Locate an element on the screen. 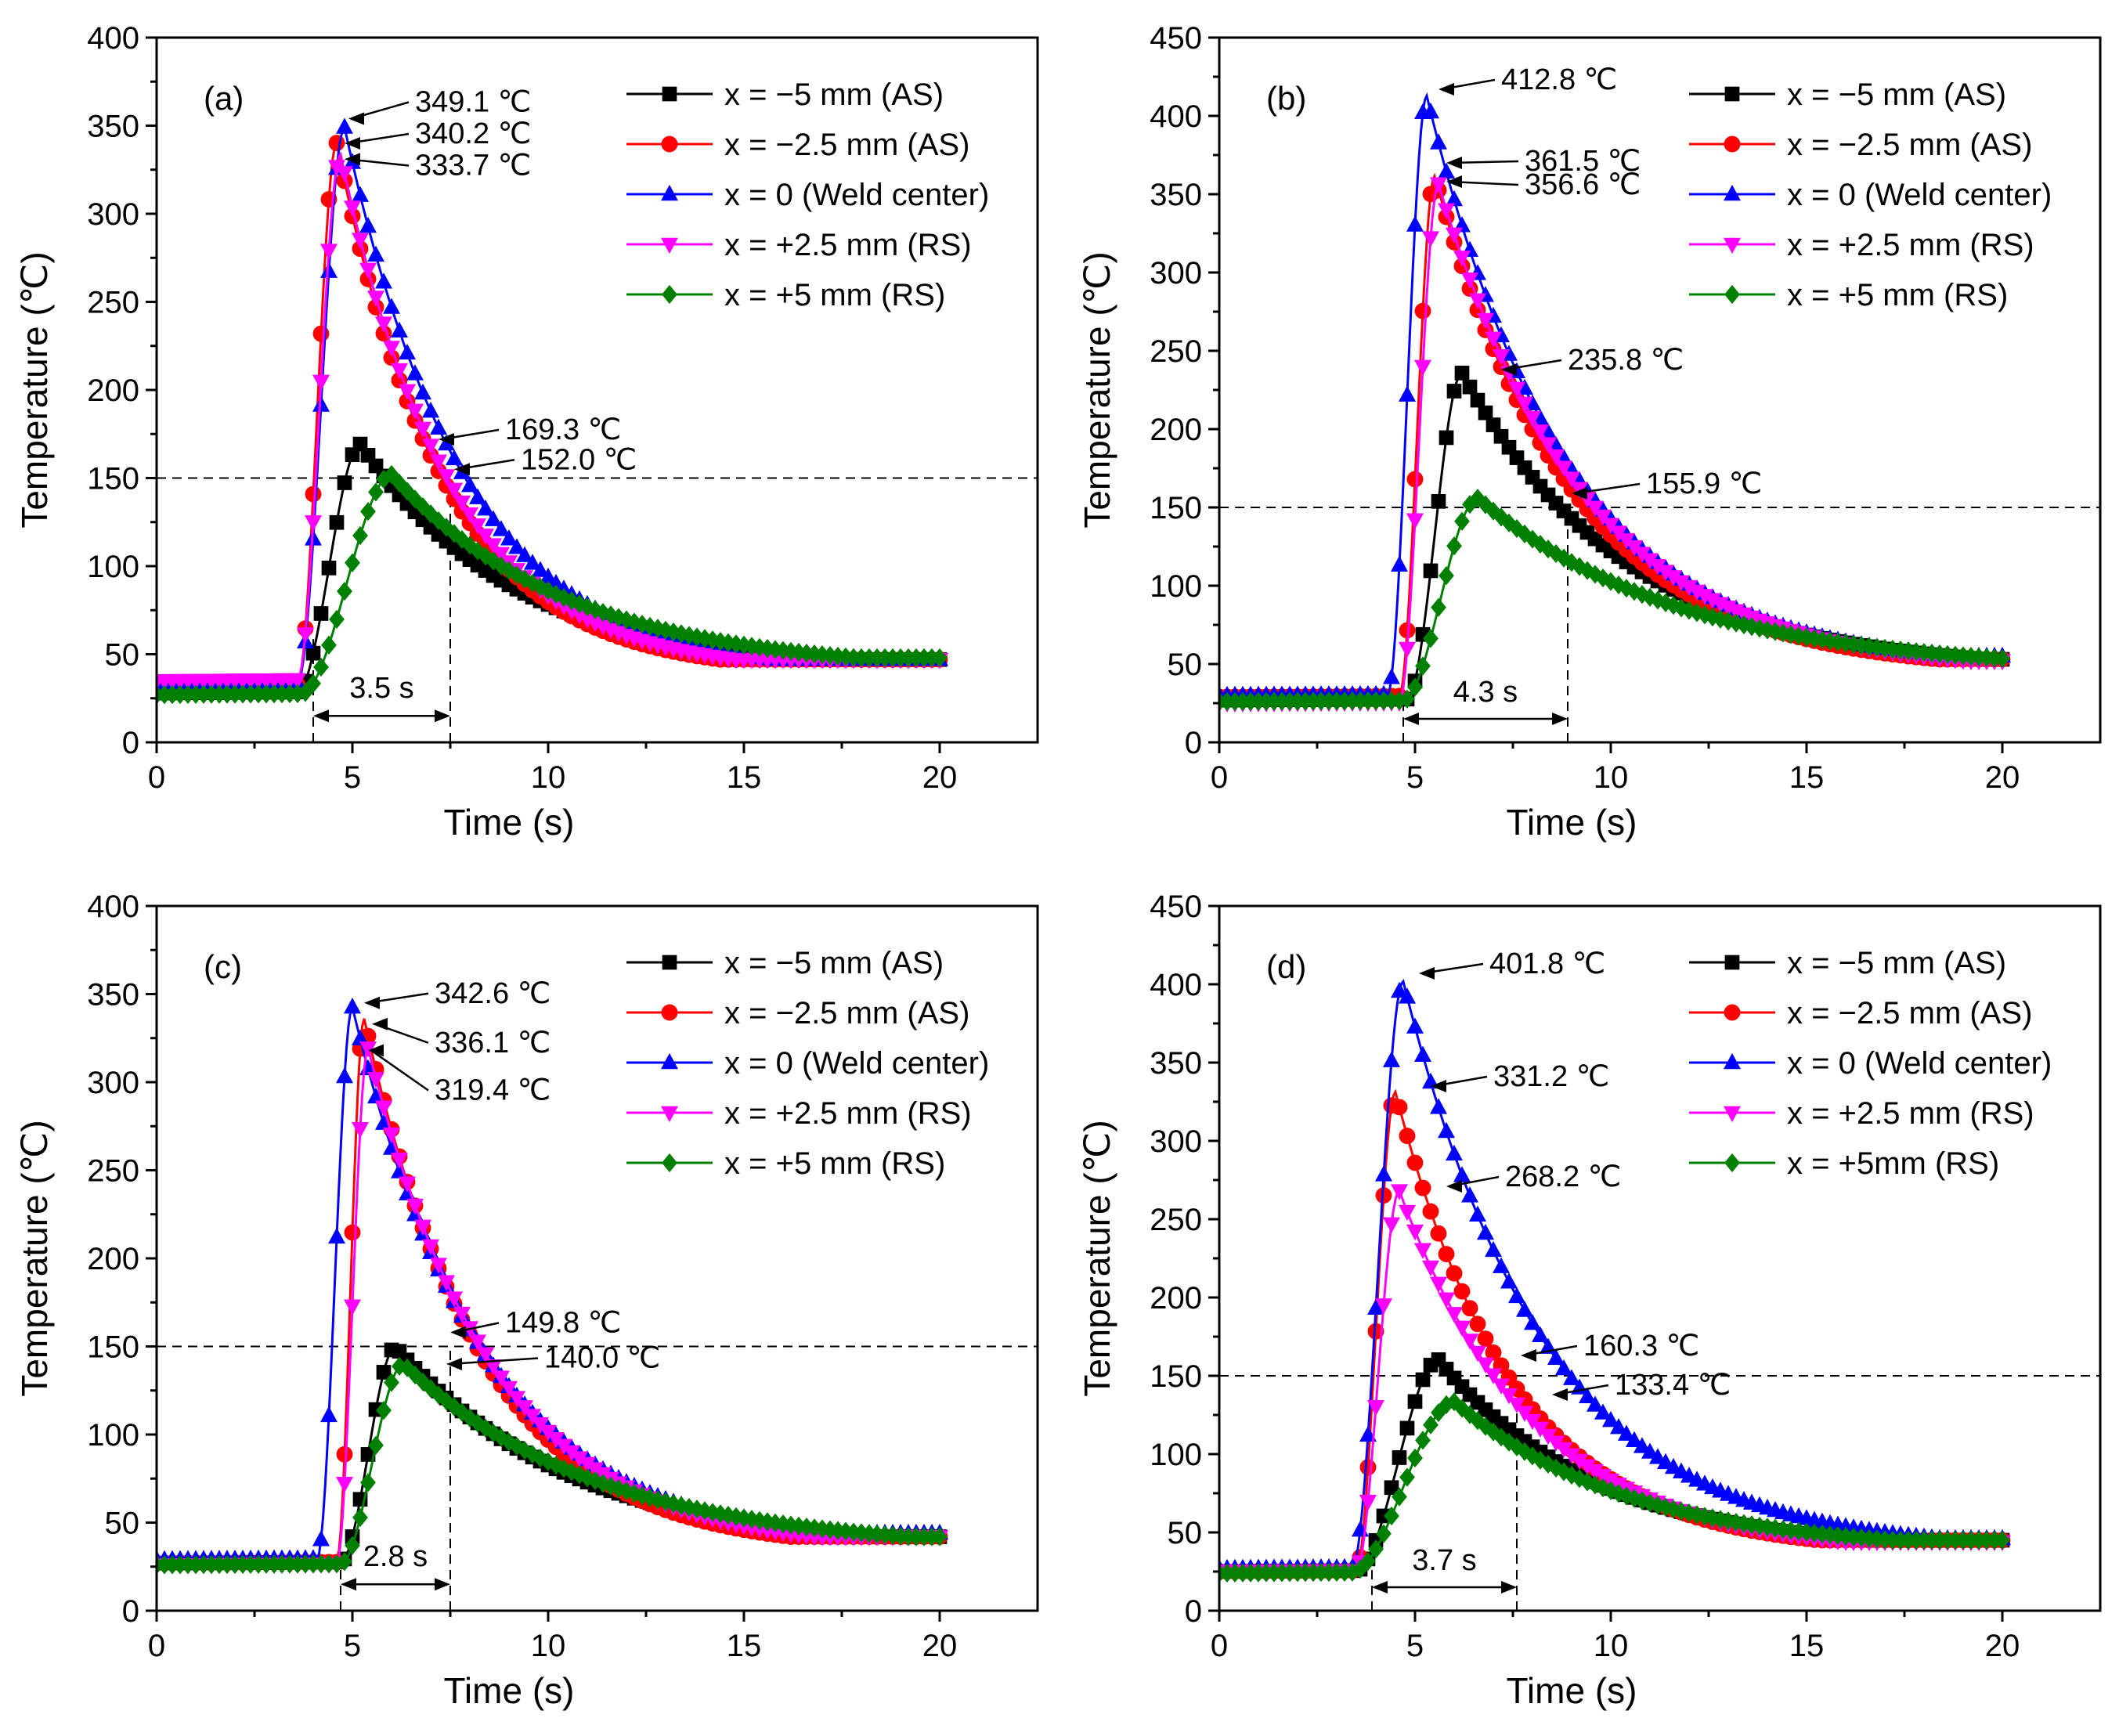 This screenshot has width=2119, height=1736. annotation-label: 361.5 ℃ is located at coordinates (1583, 161).